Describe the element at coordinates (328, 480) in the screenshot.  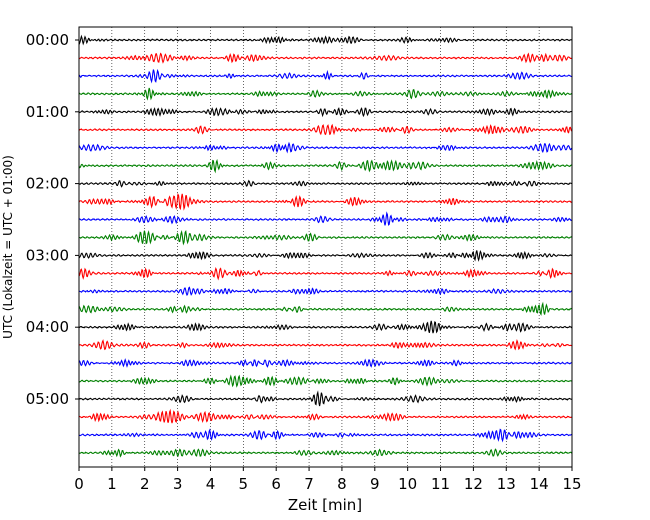
I see `x-axis: 0 1 2 3 4 5 6 7 8 9 10 11 12 13 14 15` at that location.